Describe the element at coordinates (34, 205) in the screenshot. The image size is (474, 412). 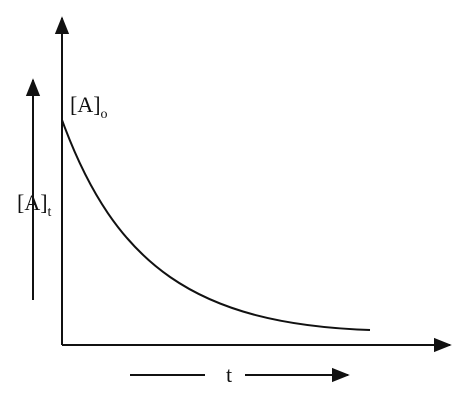
I see `concentration-label: [A]t` at that location.